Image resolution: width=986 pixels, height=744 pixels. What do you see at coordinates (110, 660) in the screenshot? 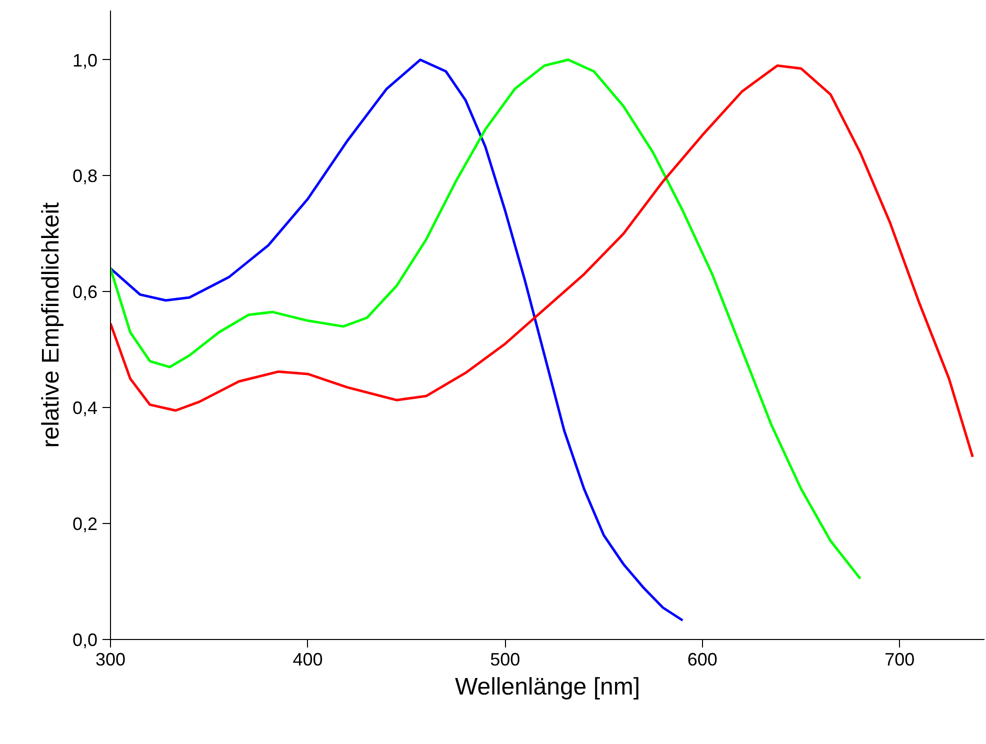
I see `x-tick-label: 300` at bounding box center [110, 660].